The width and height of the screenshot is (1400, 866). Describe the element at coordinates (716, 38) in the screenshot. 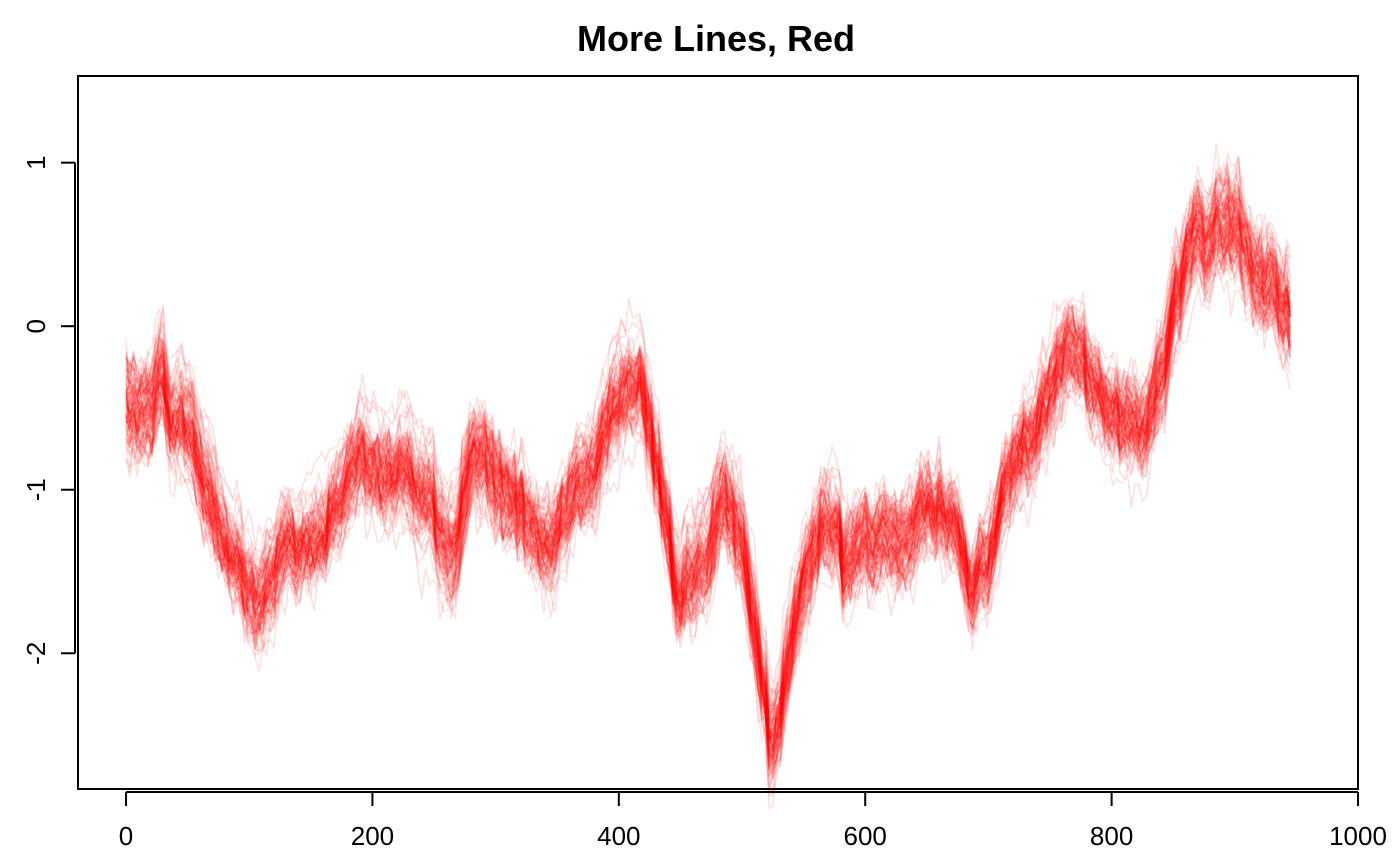

I see `chart-title: More Lines, Red` at that location.